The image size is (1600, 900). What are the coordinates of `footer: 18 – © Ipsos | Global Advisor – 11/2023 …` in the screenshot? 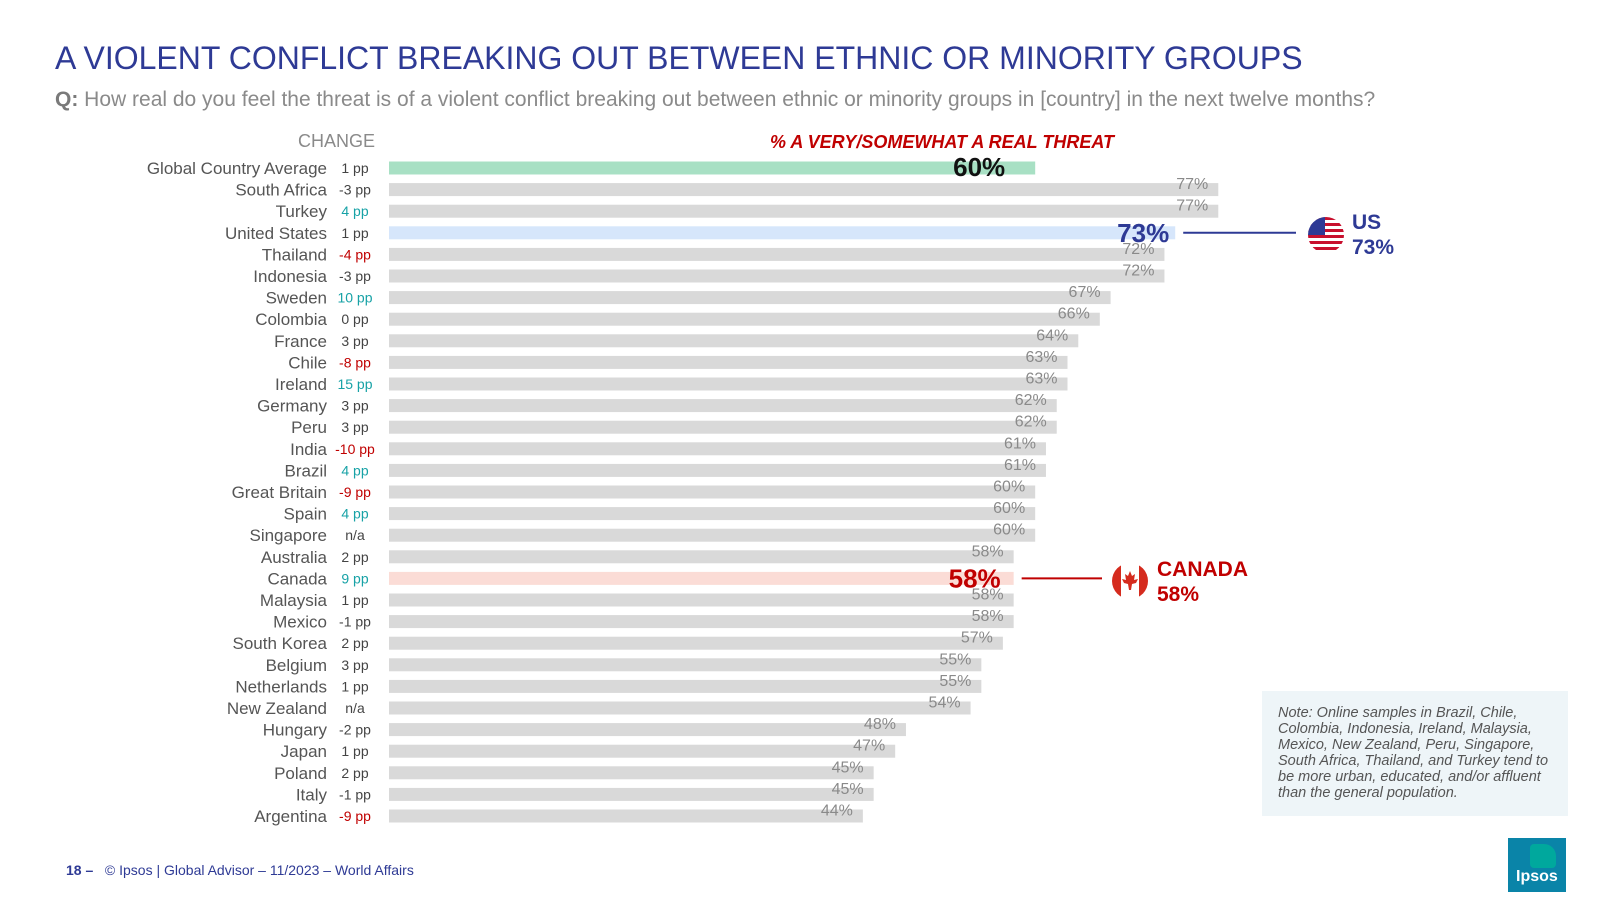 It's located at (240, 870).